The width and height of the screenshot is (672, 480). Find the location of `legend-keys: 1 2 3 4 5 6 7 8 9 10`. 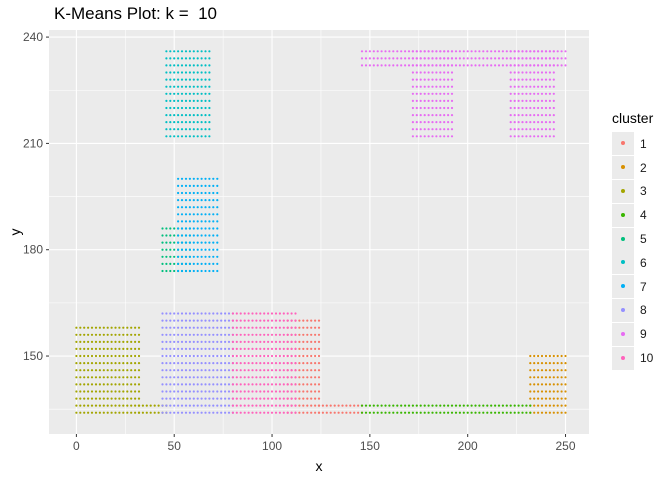

legend-keys: 1 2 3 4 5 6 7 8 9 10 is located at coordinates (632, 251).